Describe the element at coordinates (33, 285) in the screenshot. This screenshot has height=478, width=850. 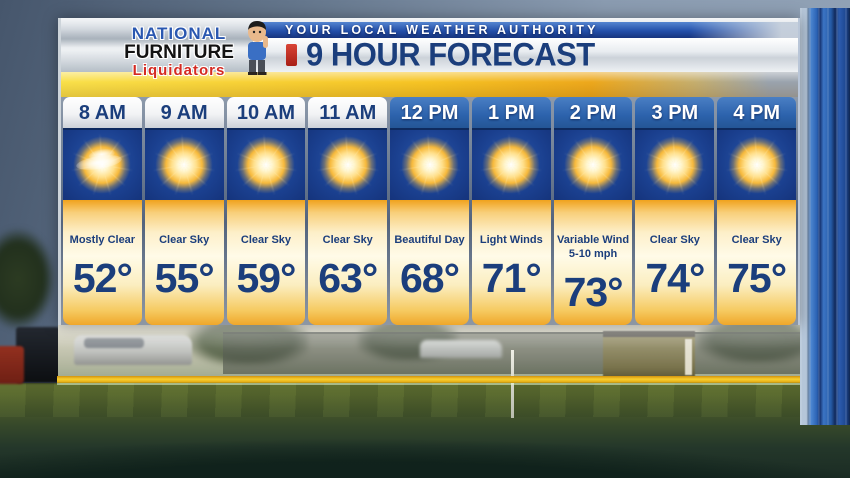
I see `trees-photo` at that location.